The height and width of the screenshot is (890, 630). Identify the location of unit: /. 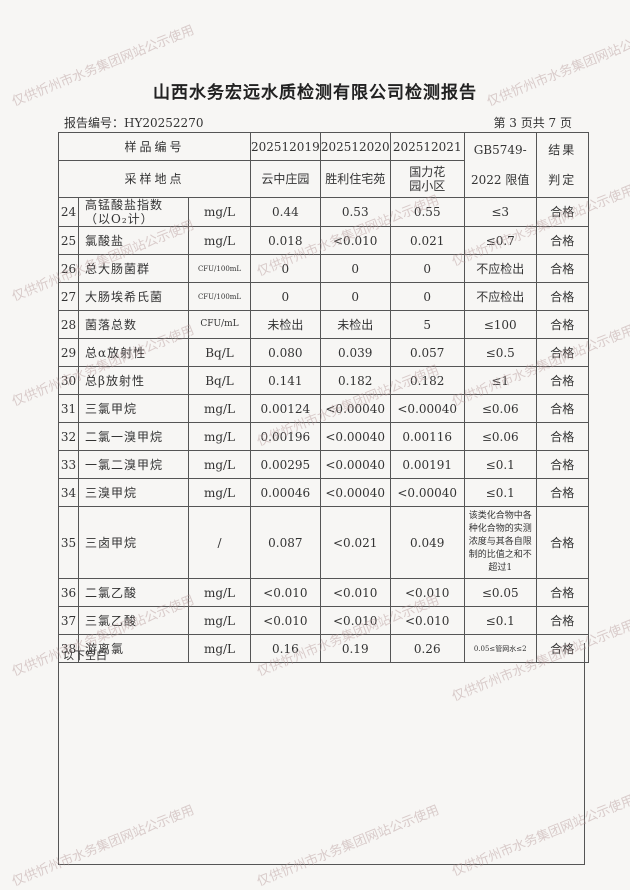
(219, 542).